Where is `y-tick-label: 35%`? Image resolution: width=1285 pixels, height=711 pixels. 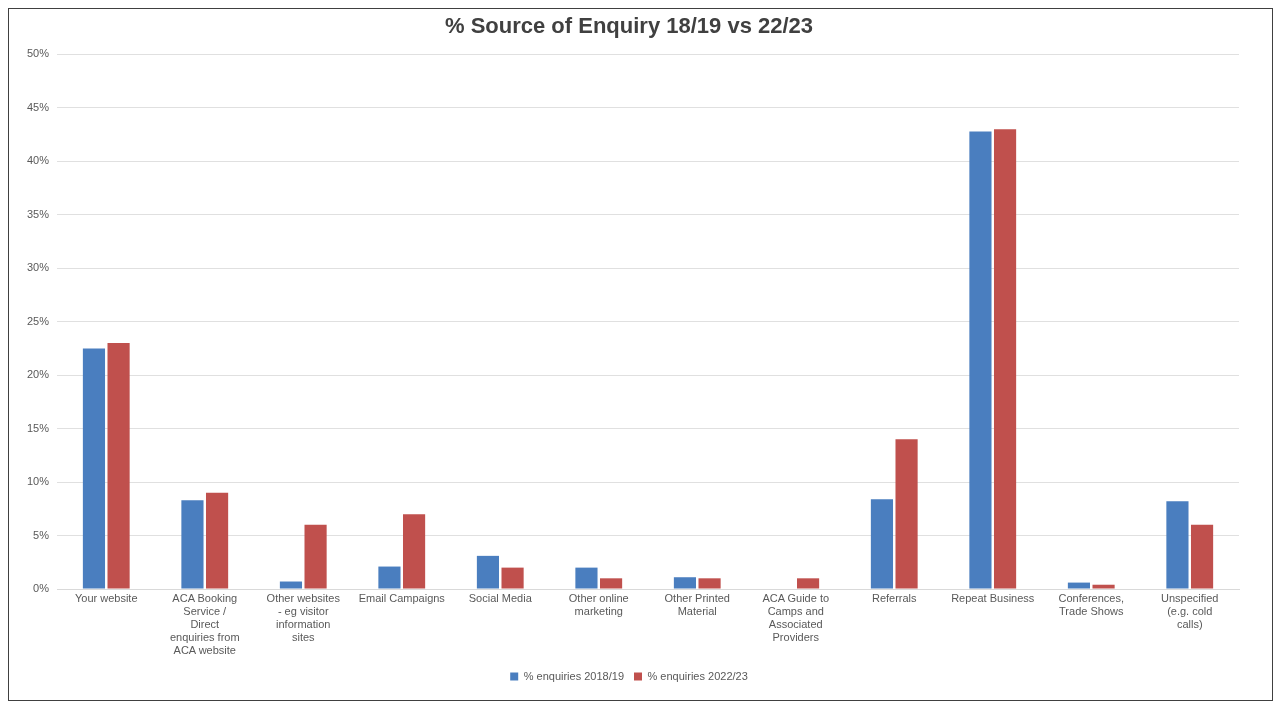 y-tick-label: 35% is located at coordinates (38, 213).